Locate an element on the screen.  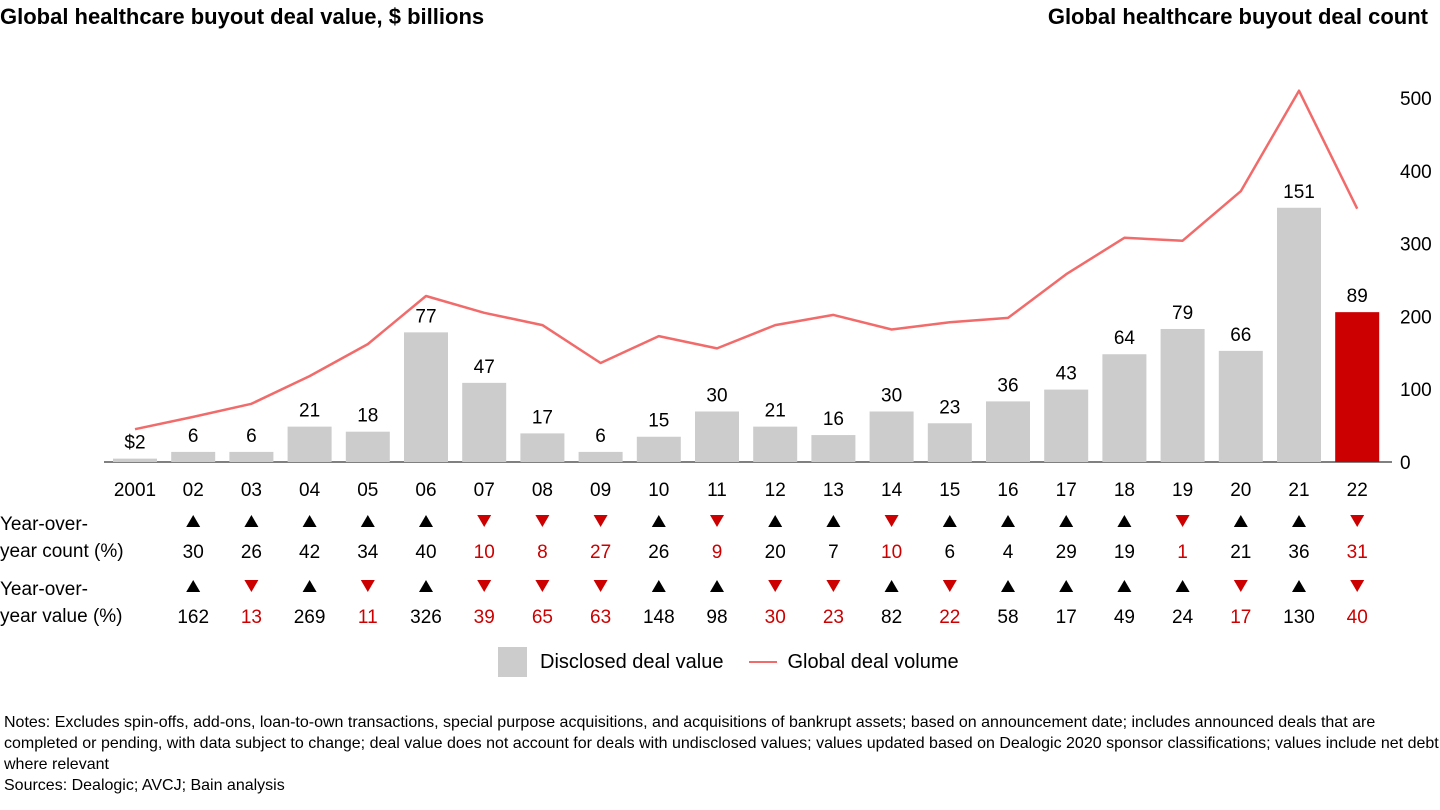
x-tick-06: 06 is located at coordinates (425, 490).